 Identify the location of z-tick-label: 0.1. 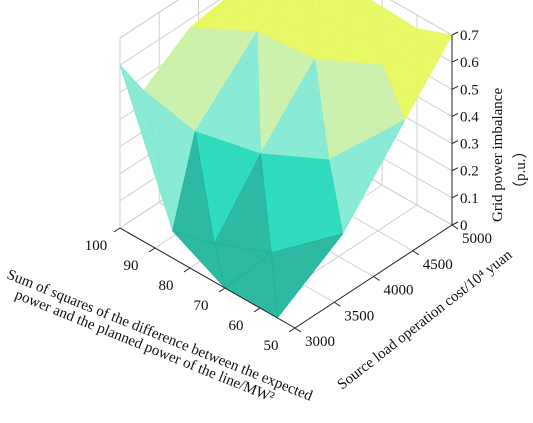
(469, 199).